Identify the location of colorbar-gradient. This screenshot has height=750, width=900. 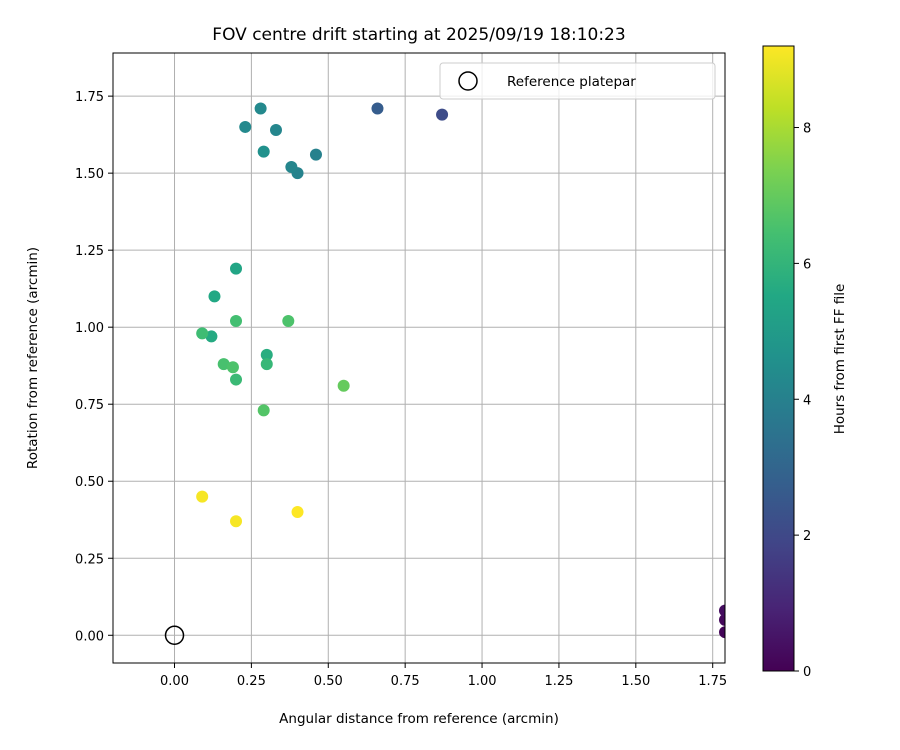
(778, 358).